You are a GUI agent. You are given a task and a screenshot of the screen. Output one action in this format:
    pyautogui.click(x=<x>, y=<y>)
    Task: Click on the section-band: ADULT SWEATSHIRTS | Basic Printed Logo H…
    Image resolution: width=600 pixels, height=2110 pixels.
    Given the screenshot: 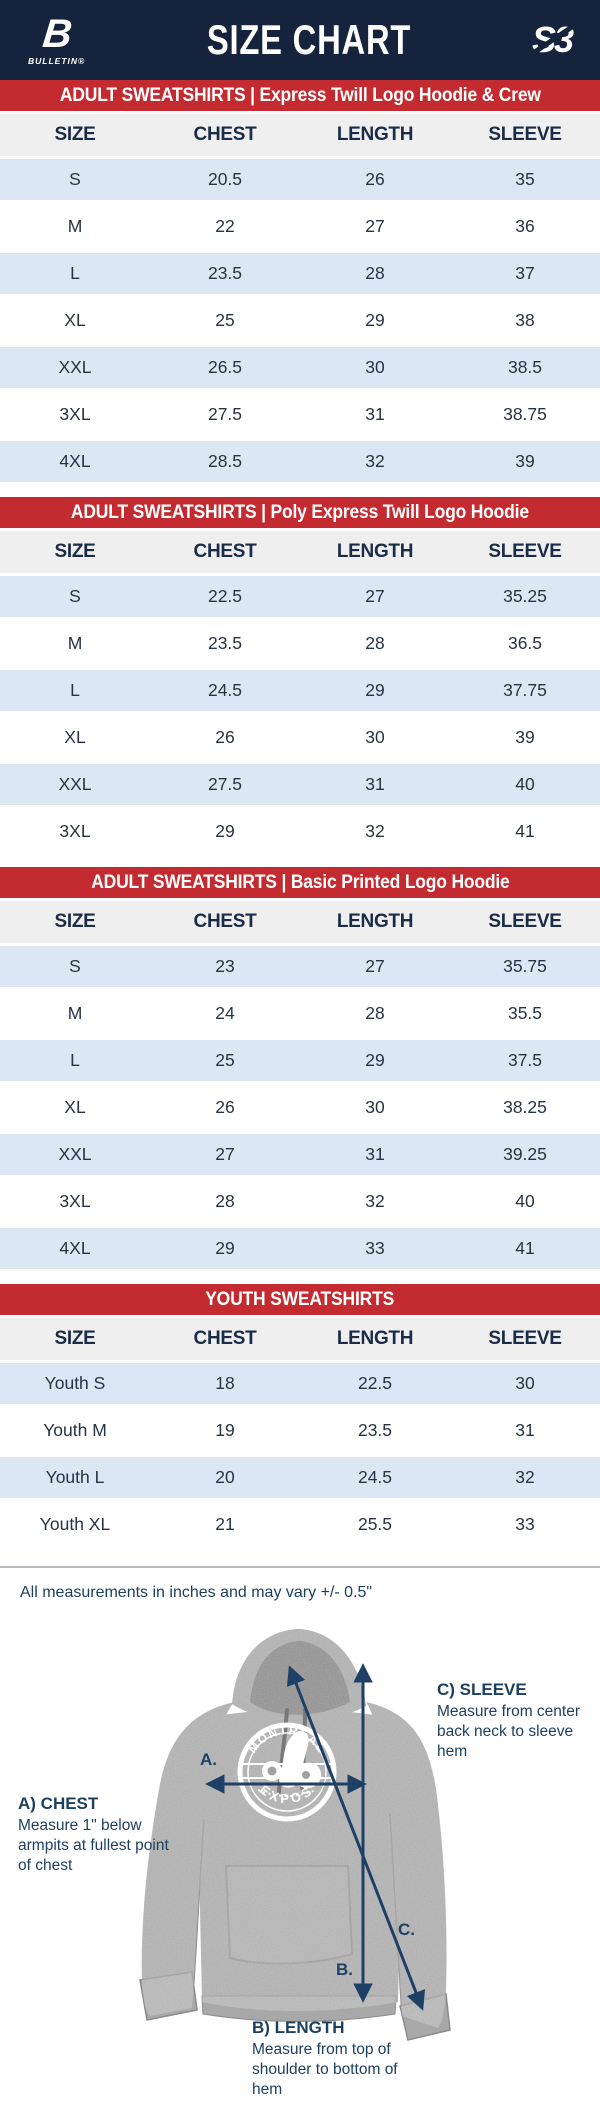 What is the action you would take?
    pyautogui.click(x=300, y=882)
    